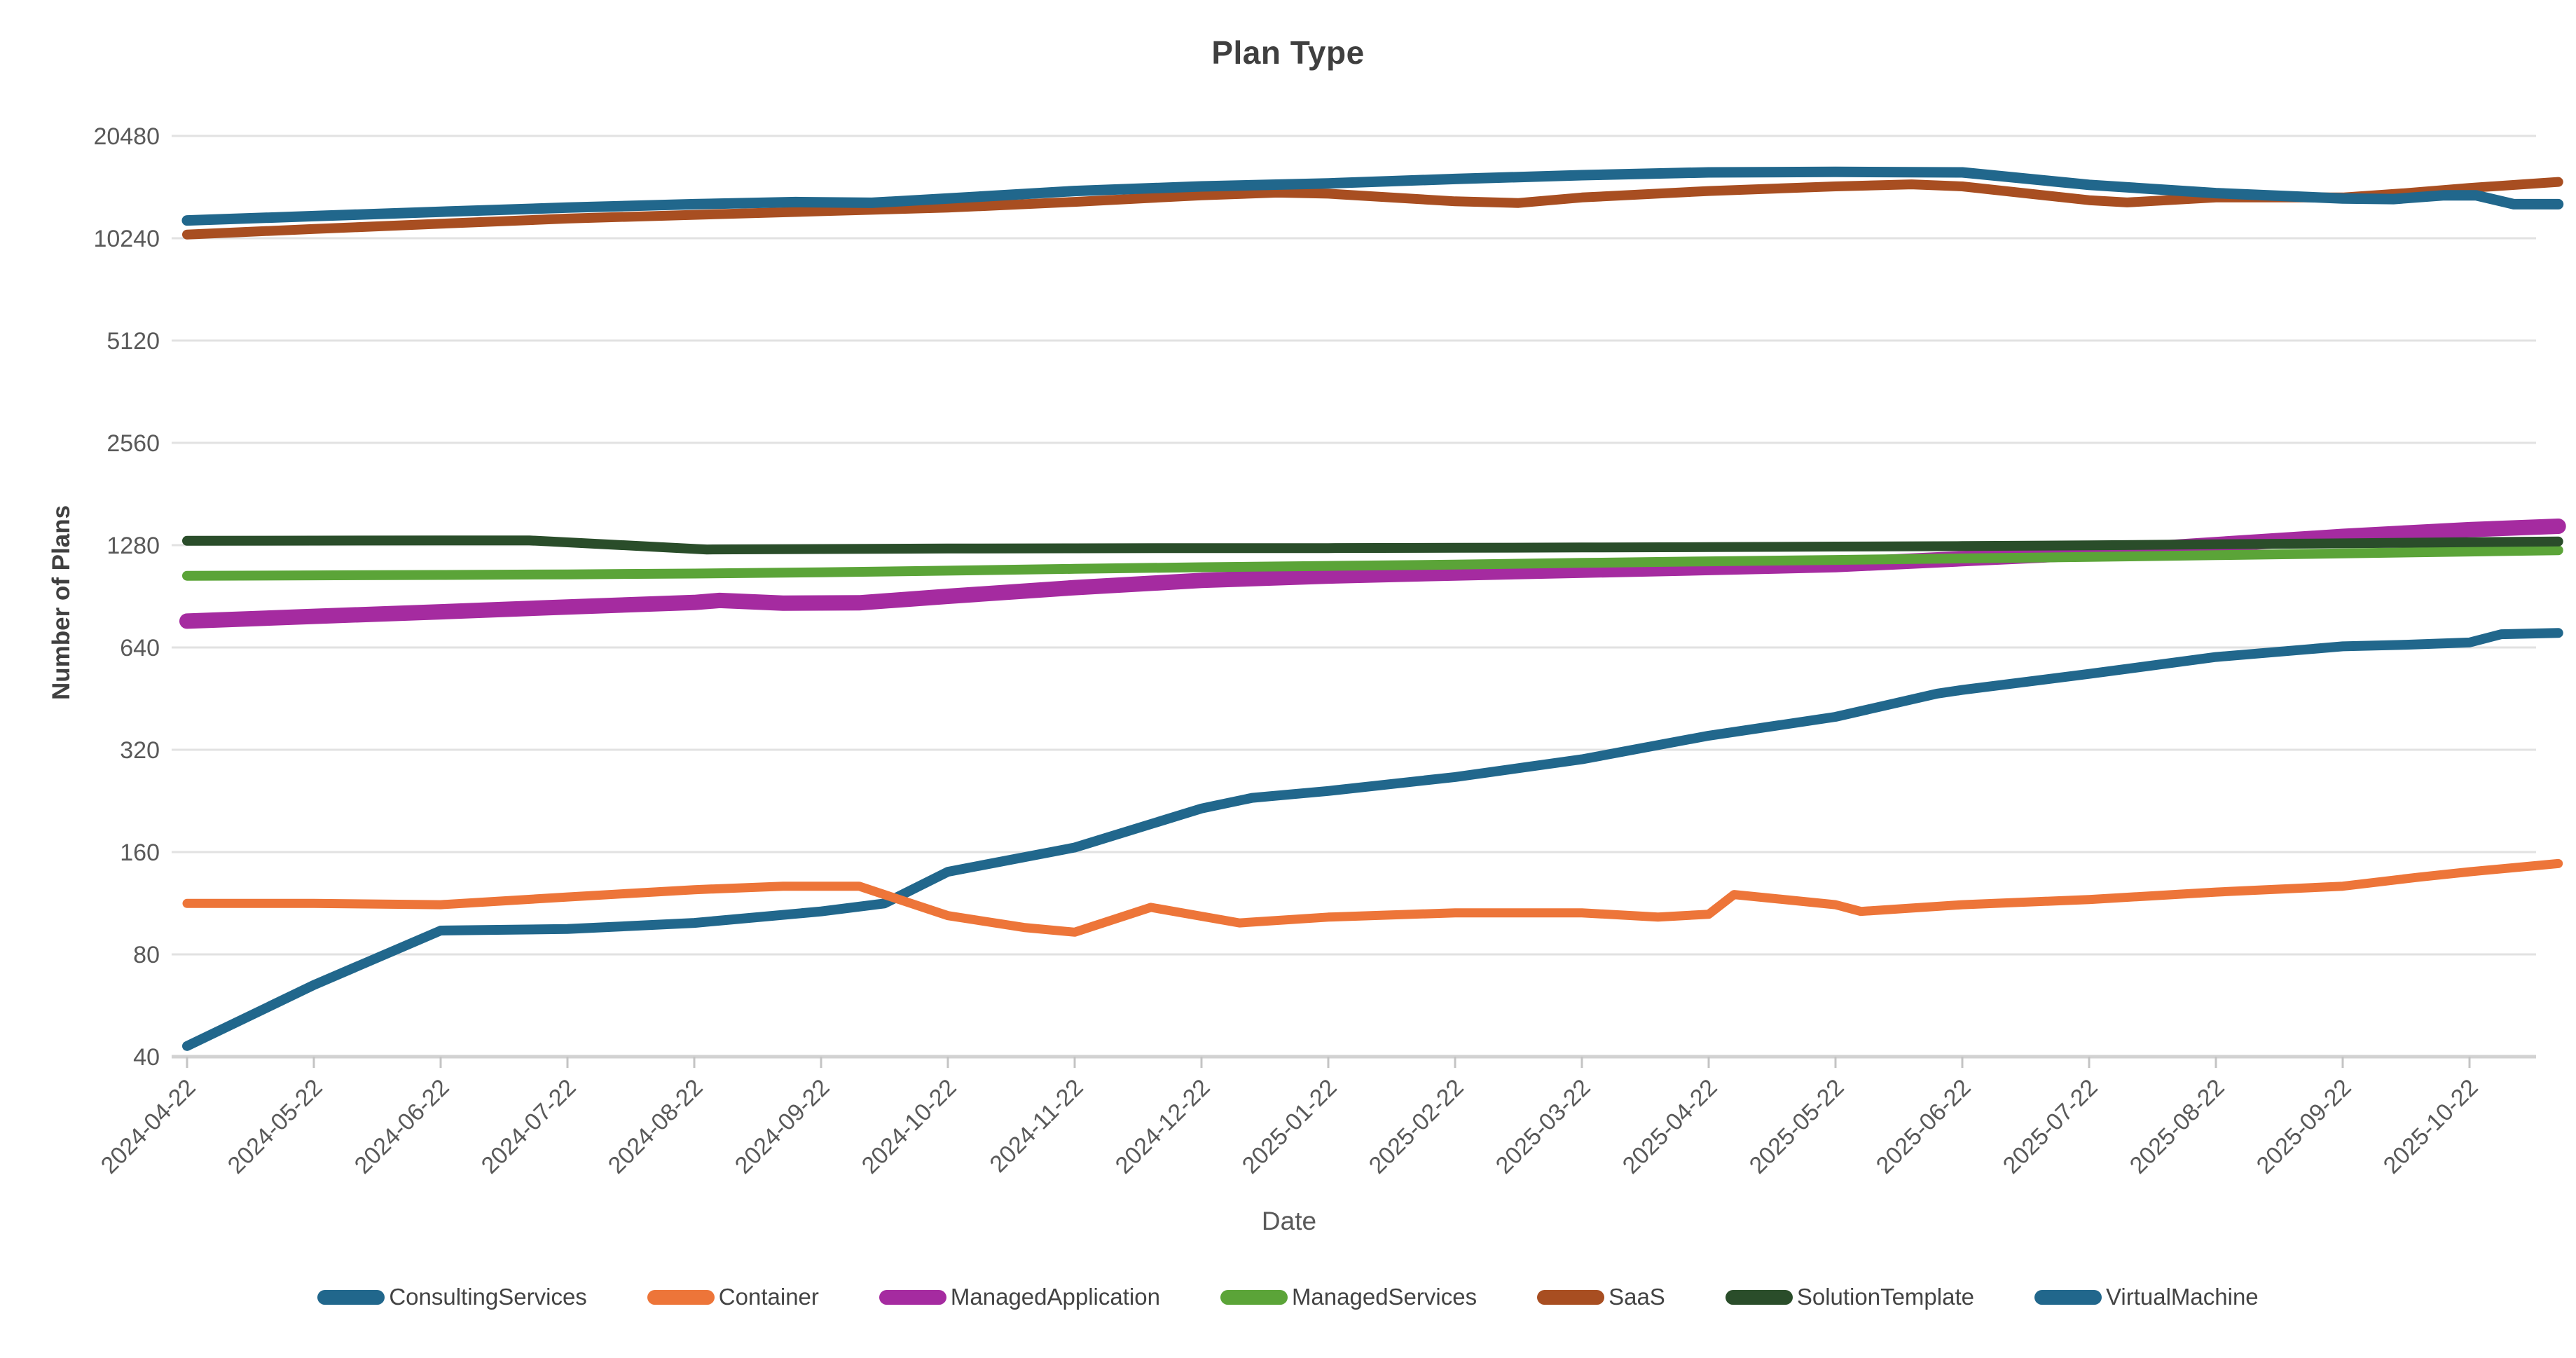  I want to click on legend-label: ConsultingServices, so click(488, 1297).